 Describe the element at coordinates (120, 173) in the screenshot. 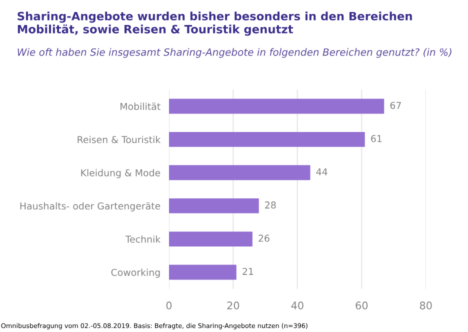

I see `y-tick-label: Kleidung & Mode` at that location.